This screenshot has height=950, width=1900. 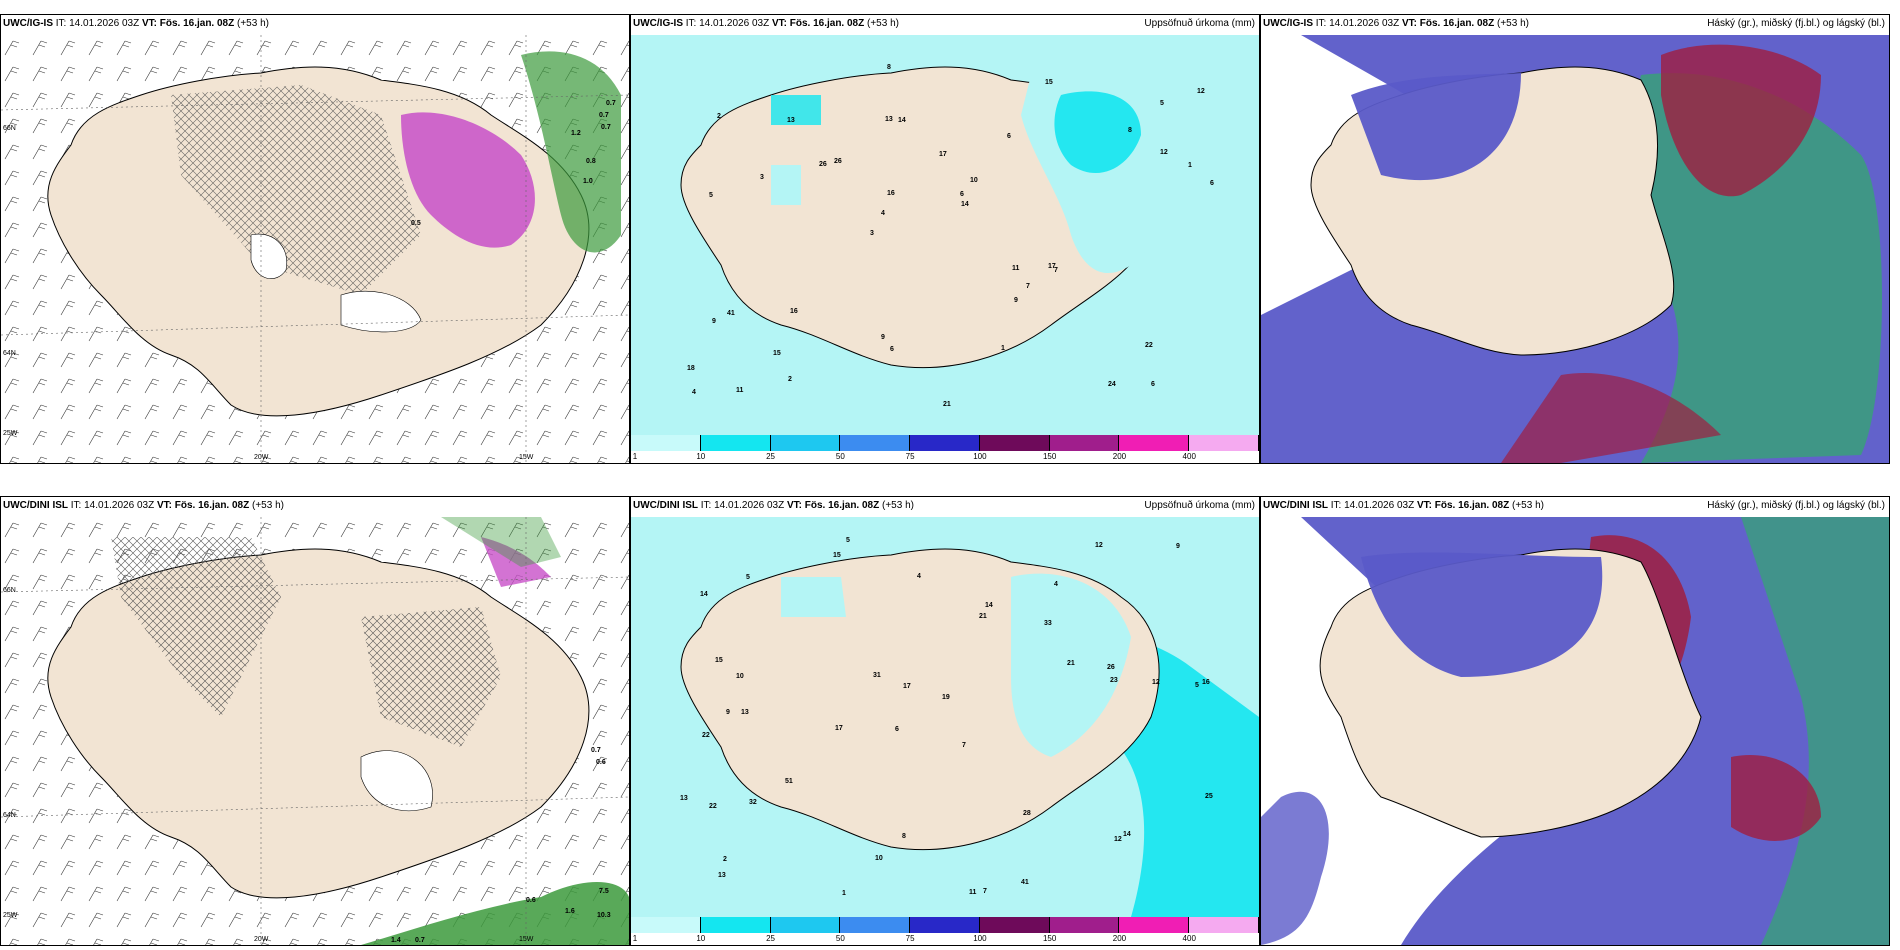 What do you see at coordinates (945, 931) in the screenshot?
I see `colorbar: 1 10 25 50 75 100 150 200 400` at bounding box center [945, 931].